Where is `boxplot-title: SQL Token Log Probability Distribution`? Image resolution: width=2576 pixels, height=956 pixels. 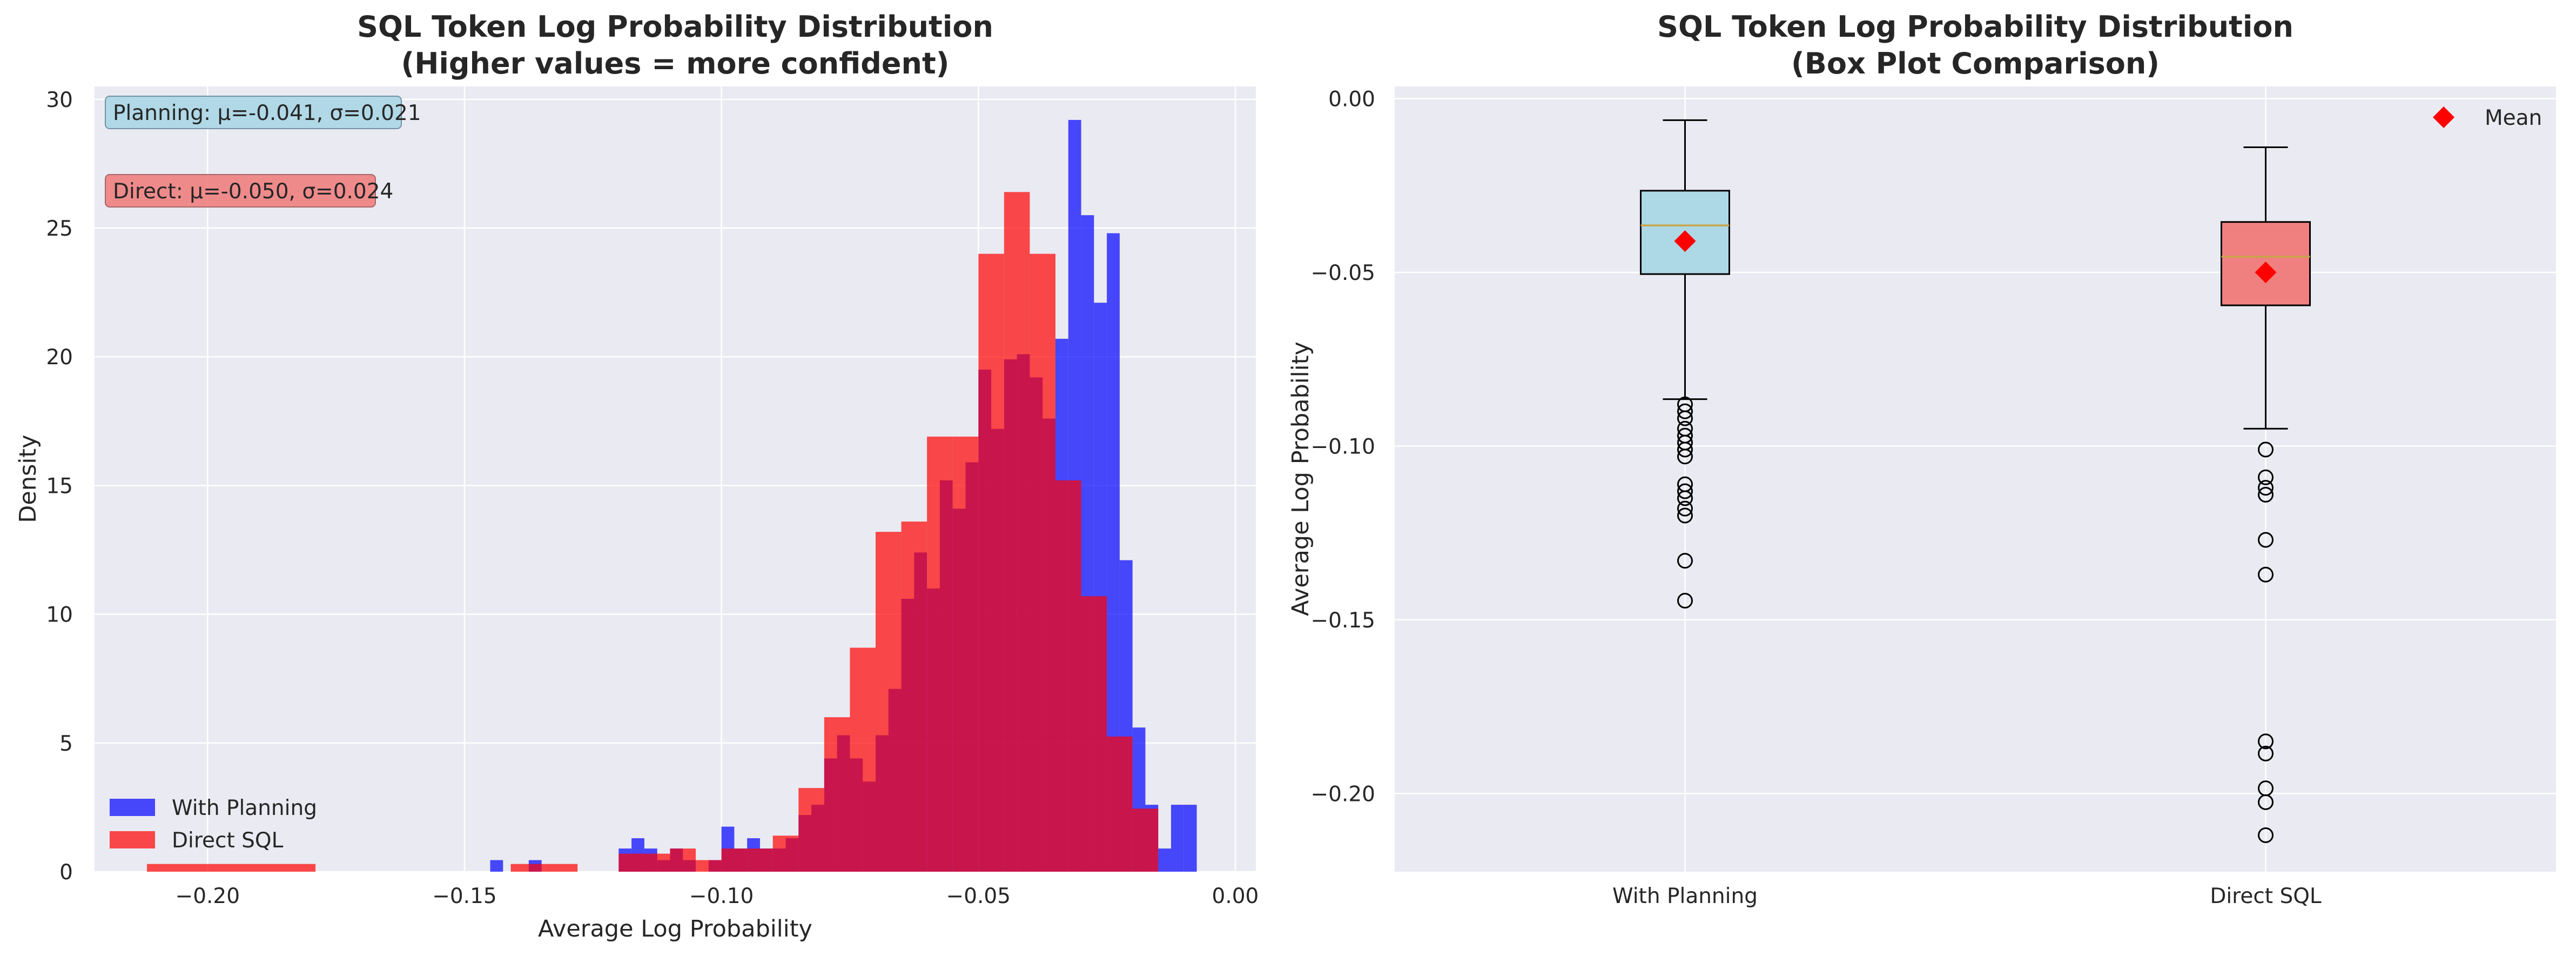
boxplot-title: SQL Token Log Probability Distribution is located at coordinates (1975, 27).